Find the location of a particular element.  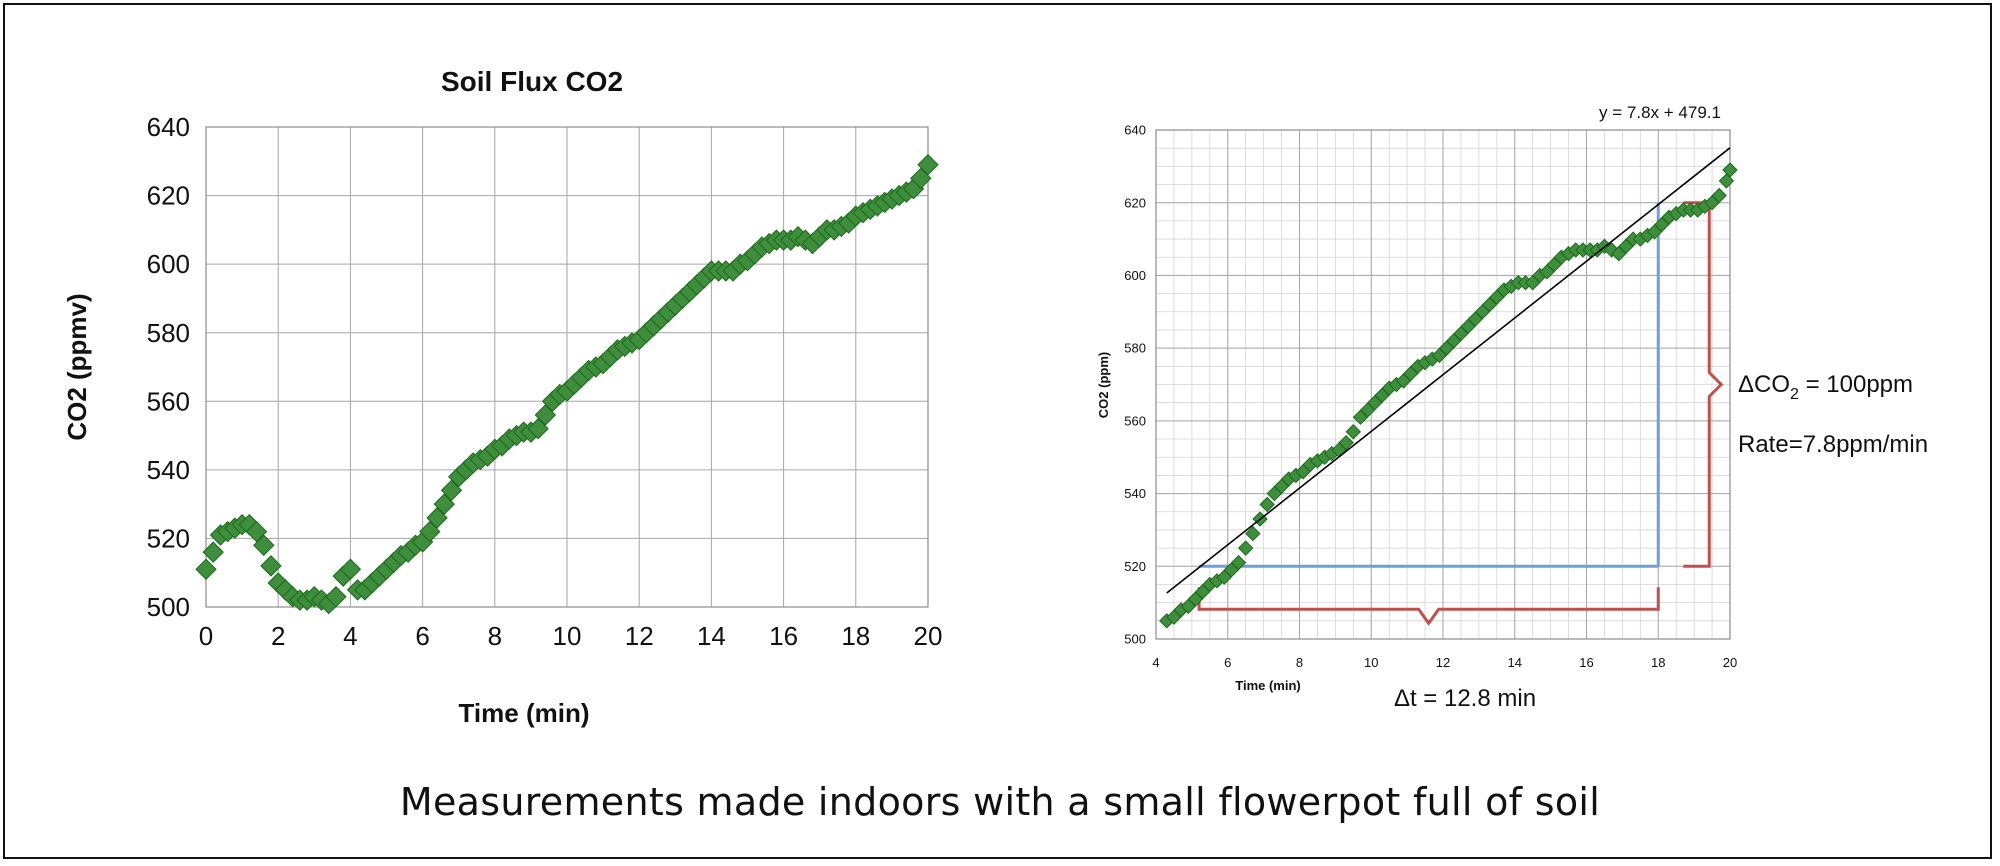

right-x-ticks: 4 6 8 10 12 14 16 18 20 is located at coordinates (1444, 662).